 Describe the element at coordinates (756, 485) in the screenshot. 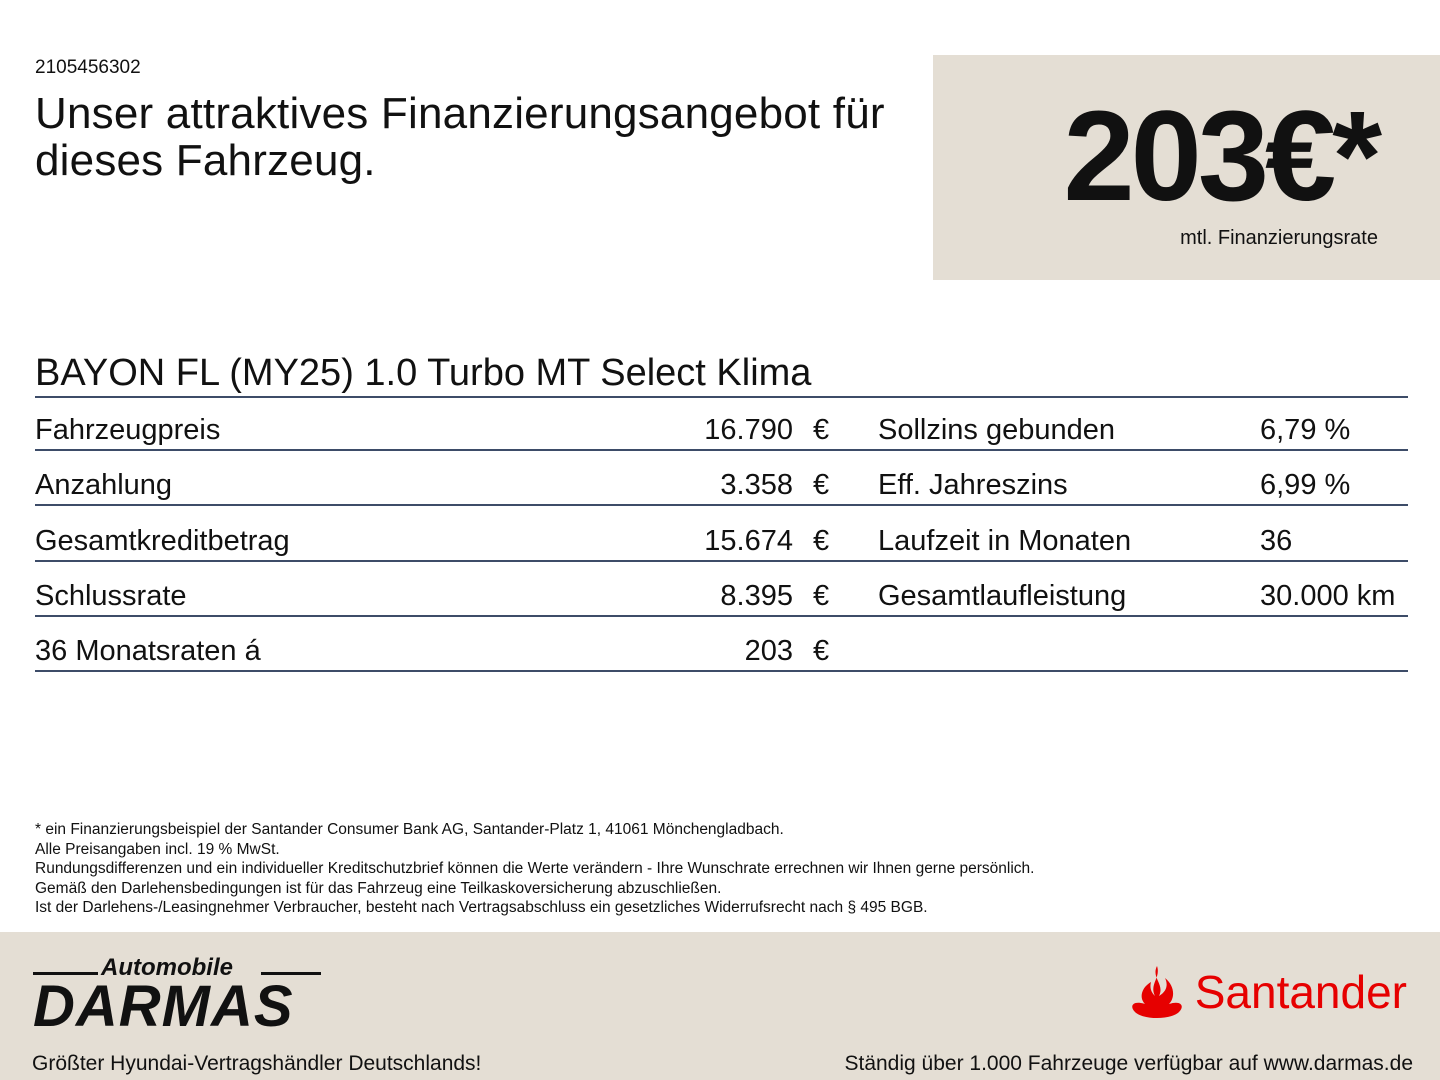

I see `row-value: 3.358` at that location.